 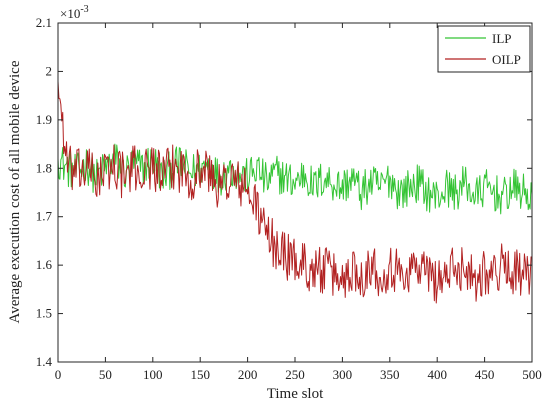 What do you see at coordinates (49, 70) in the screenshot?
I see `y-tick-label: 2` at bounding box center [49, 70].